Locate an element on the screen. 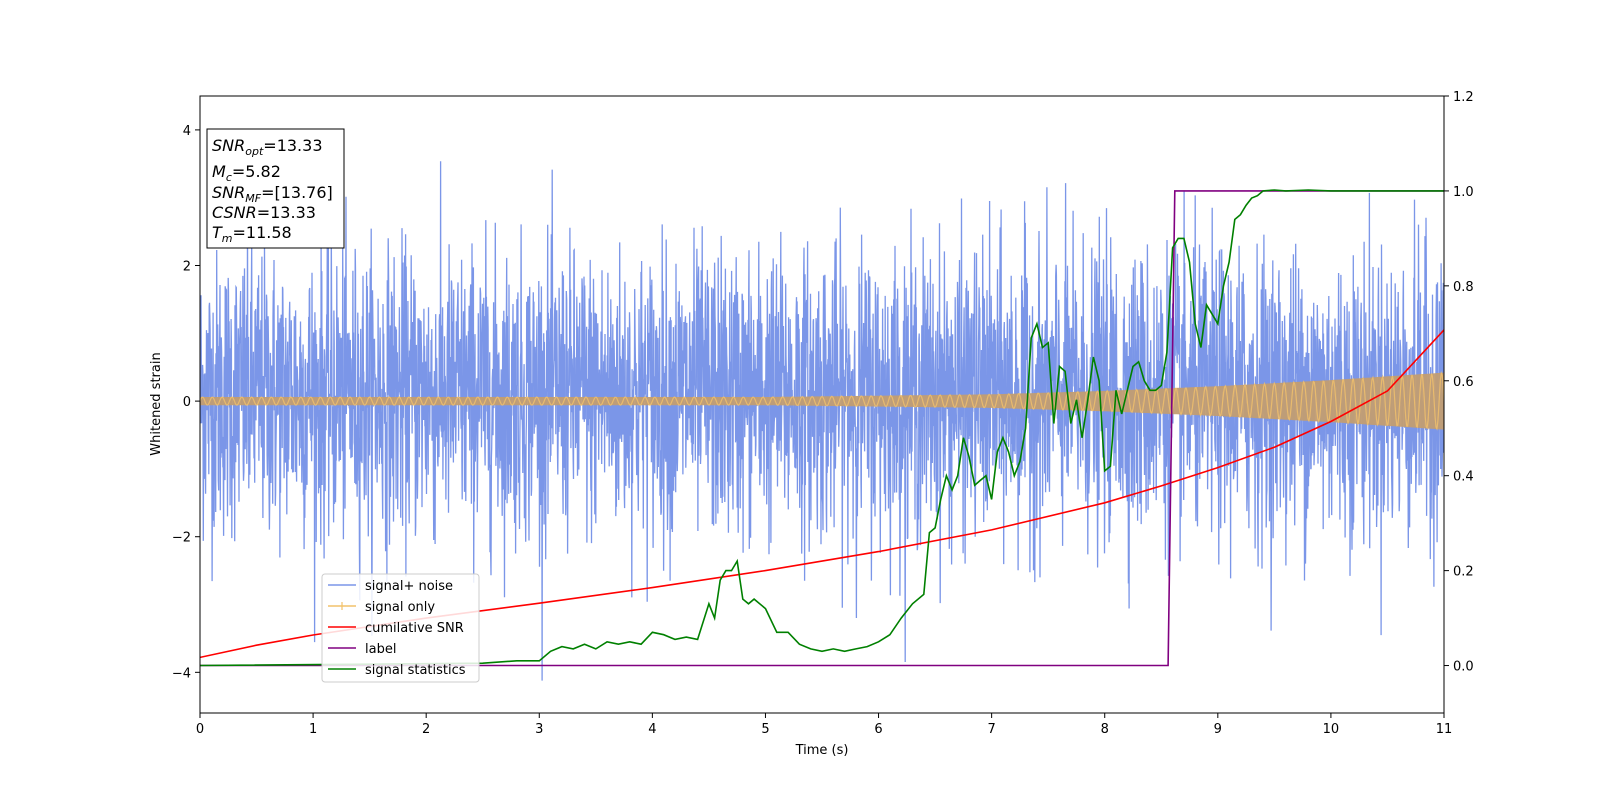 The image size is (1600, 800). x-tick-label: 0 is located at coordinates (200, 729).